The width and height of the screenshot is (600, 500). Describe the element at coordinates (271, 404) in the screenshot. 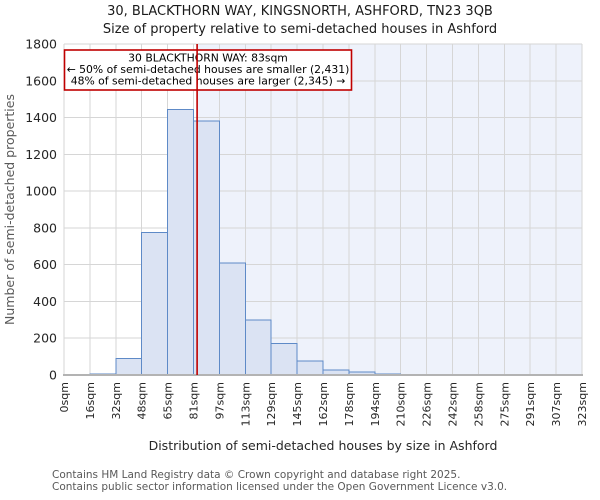

I see `x-tick-label: 129sqm` at that location.